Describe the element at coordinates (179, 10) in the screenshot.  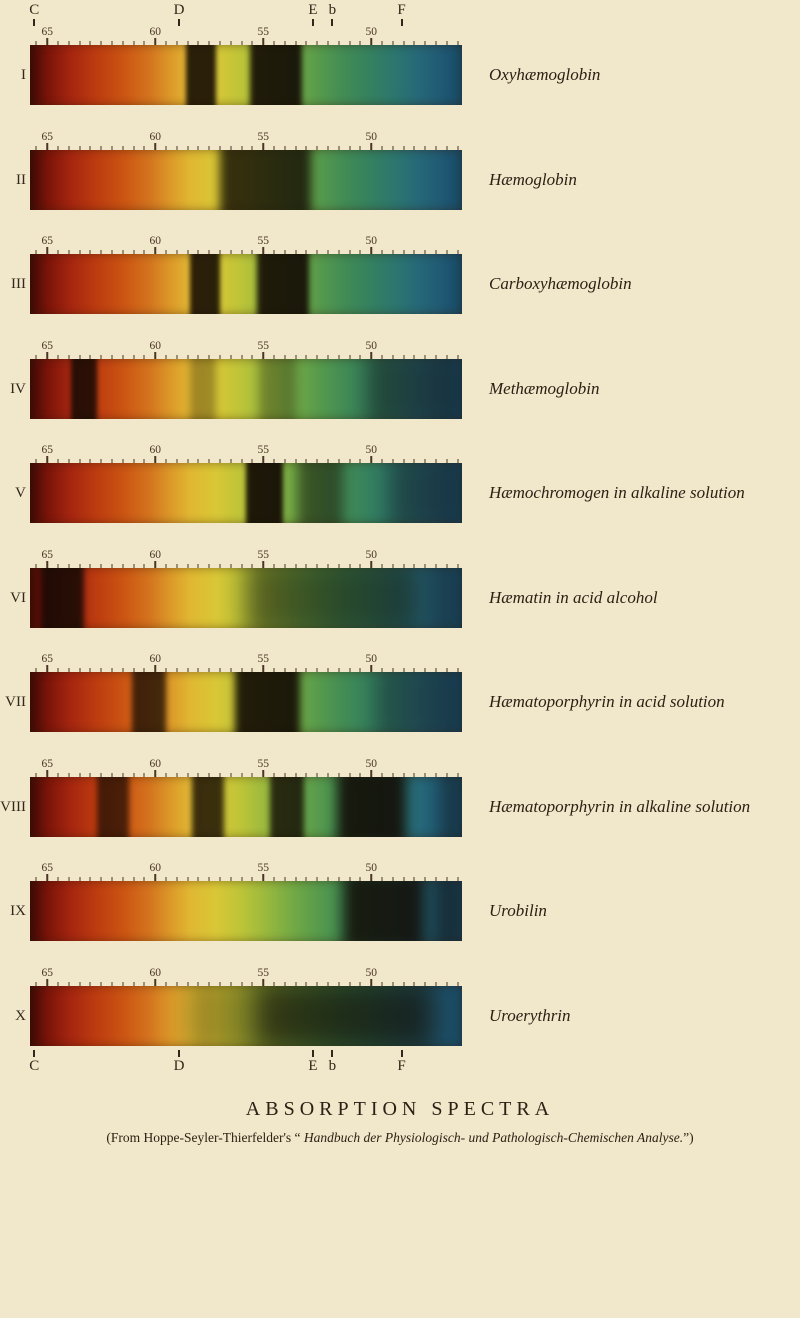
I see `fraunhofer-letter-D: D` at that location.